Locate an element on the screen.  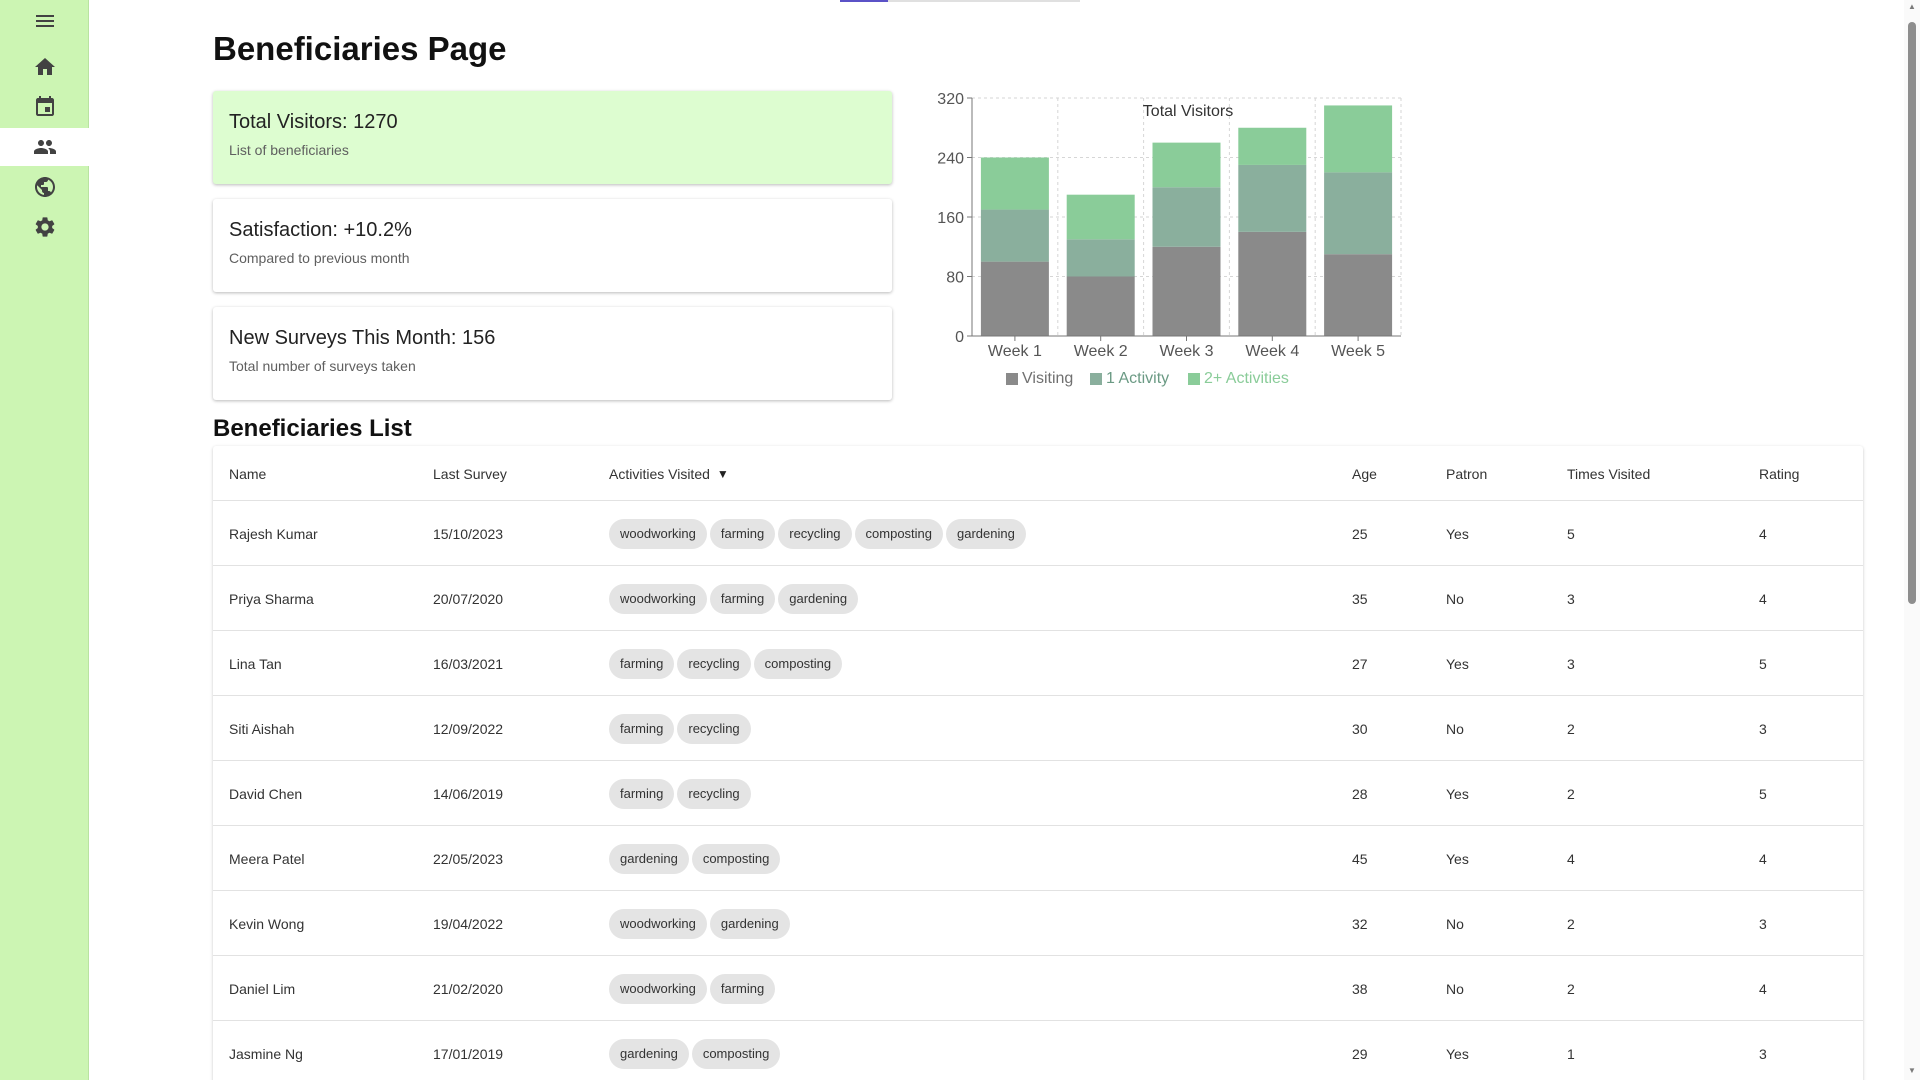
page-title: Beneficiaries Page is located at coordinates (360, 48).